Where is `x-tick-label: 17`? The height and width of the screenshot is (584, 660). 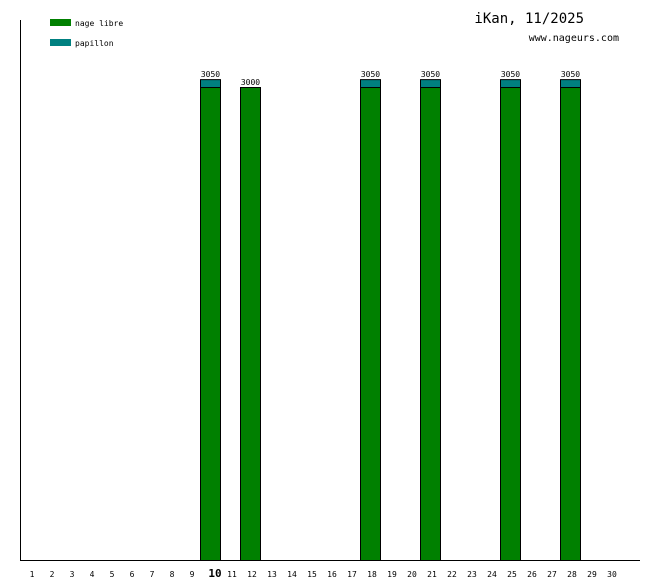 x-tick-label: 17 is located at coordinates (352, 574).